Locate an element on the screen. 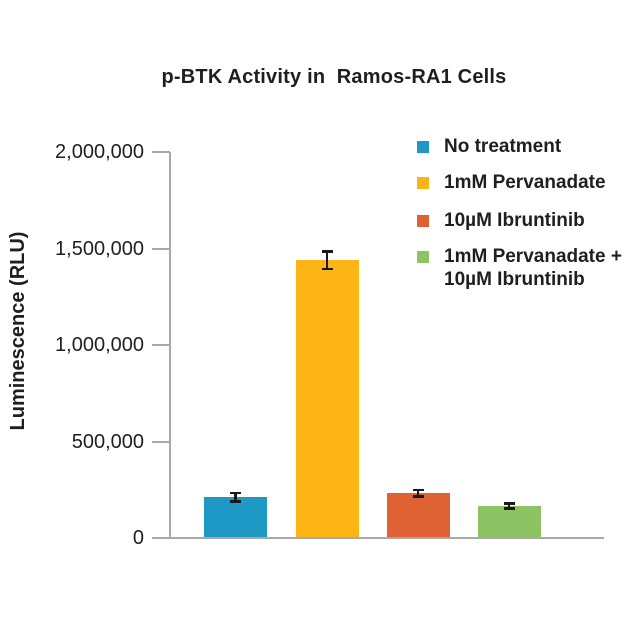 The image size is (640, 630). x-axis-line is located at coordinates (386, 538).